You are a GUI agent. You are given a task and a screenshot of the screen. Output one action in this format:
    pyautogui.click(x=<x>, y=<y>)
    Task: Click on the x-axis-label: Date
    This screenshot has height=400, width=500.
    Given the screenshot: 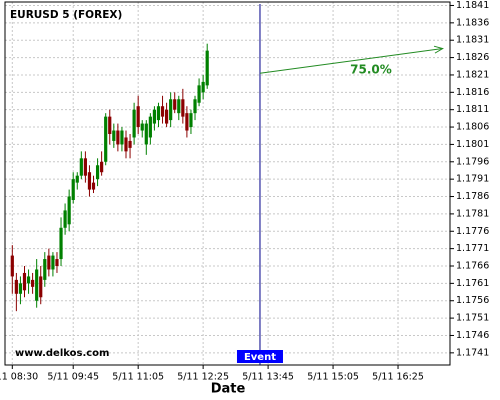 What is the action you would take?
    pyautogui.click(x=228, y=389)
    